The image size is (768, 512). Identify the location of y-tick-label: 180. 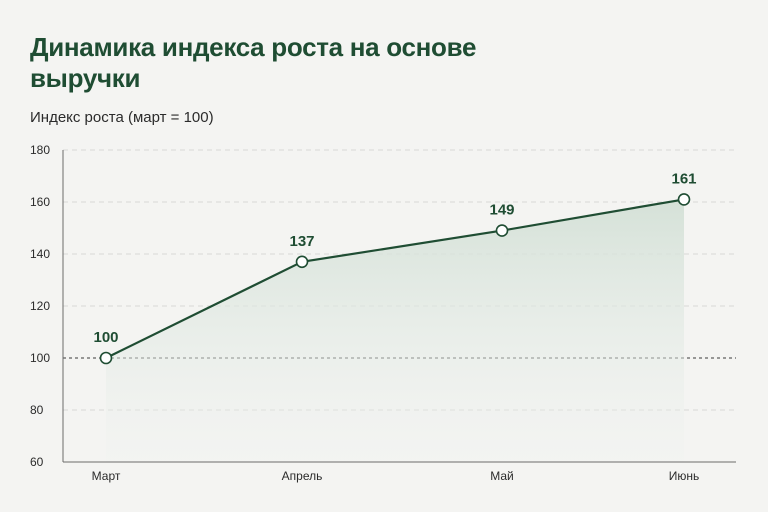
(40, 150).